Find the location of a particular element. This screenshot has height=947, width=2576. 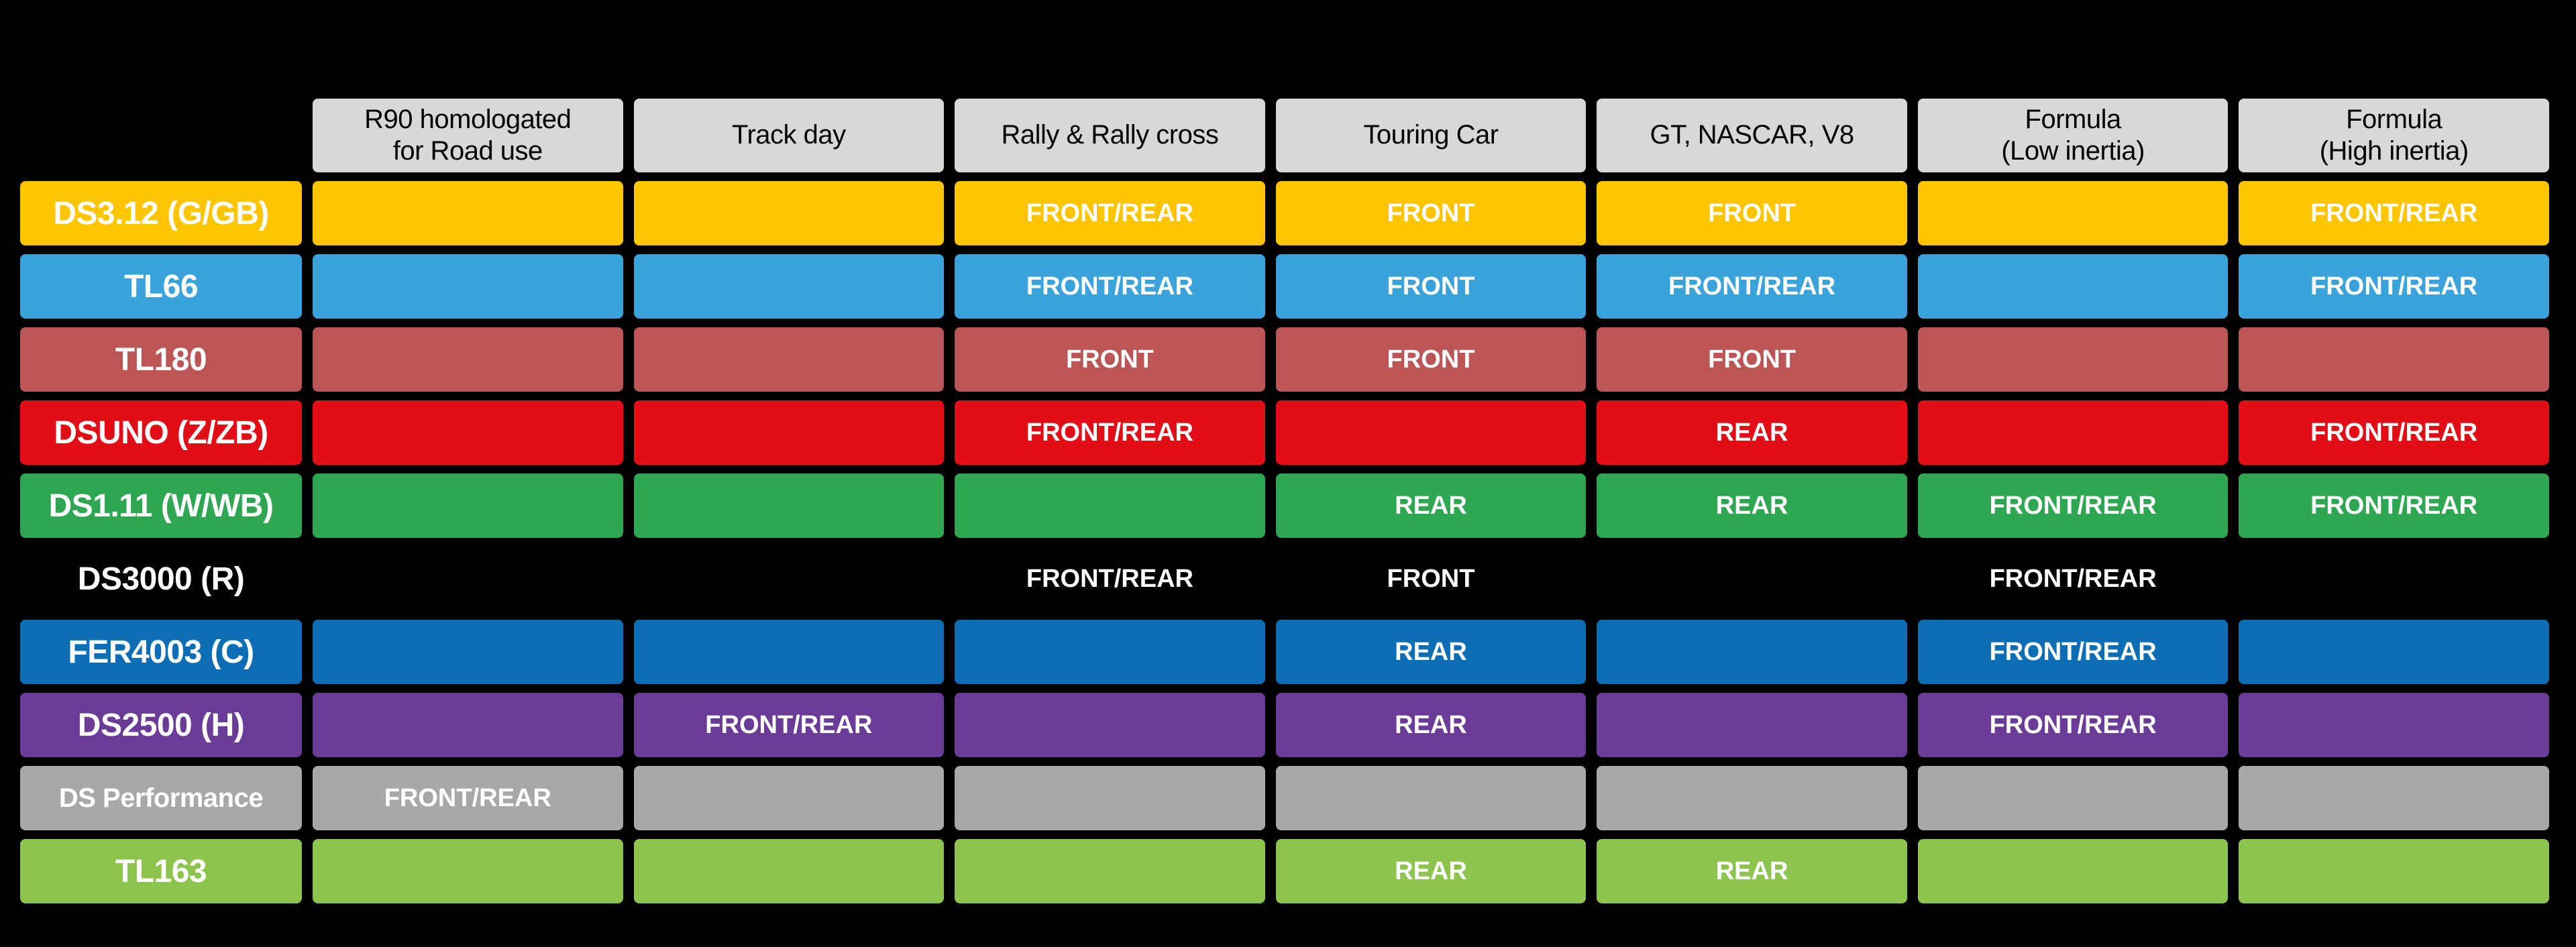

row-label: DS3.12 (G/GB) is located at coordinates (161, 213).